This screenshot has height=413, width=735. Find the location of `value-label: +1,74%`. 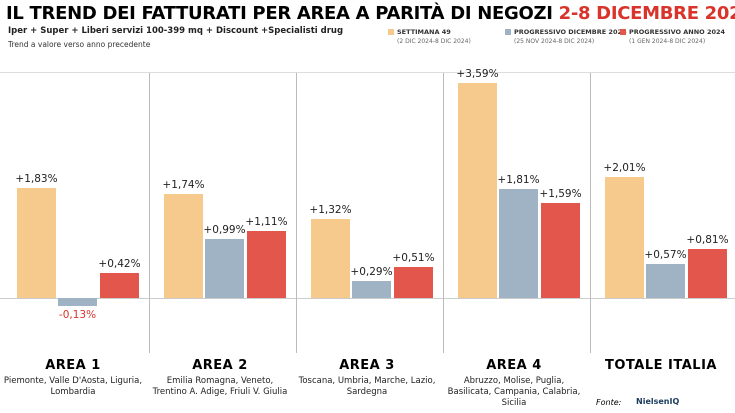

value-label: +1,74% is located at coordinates (183, 184).